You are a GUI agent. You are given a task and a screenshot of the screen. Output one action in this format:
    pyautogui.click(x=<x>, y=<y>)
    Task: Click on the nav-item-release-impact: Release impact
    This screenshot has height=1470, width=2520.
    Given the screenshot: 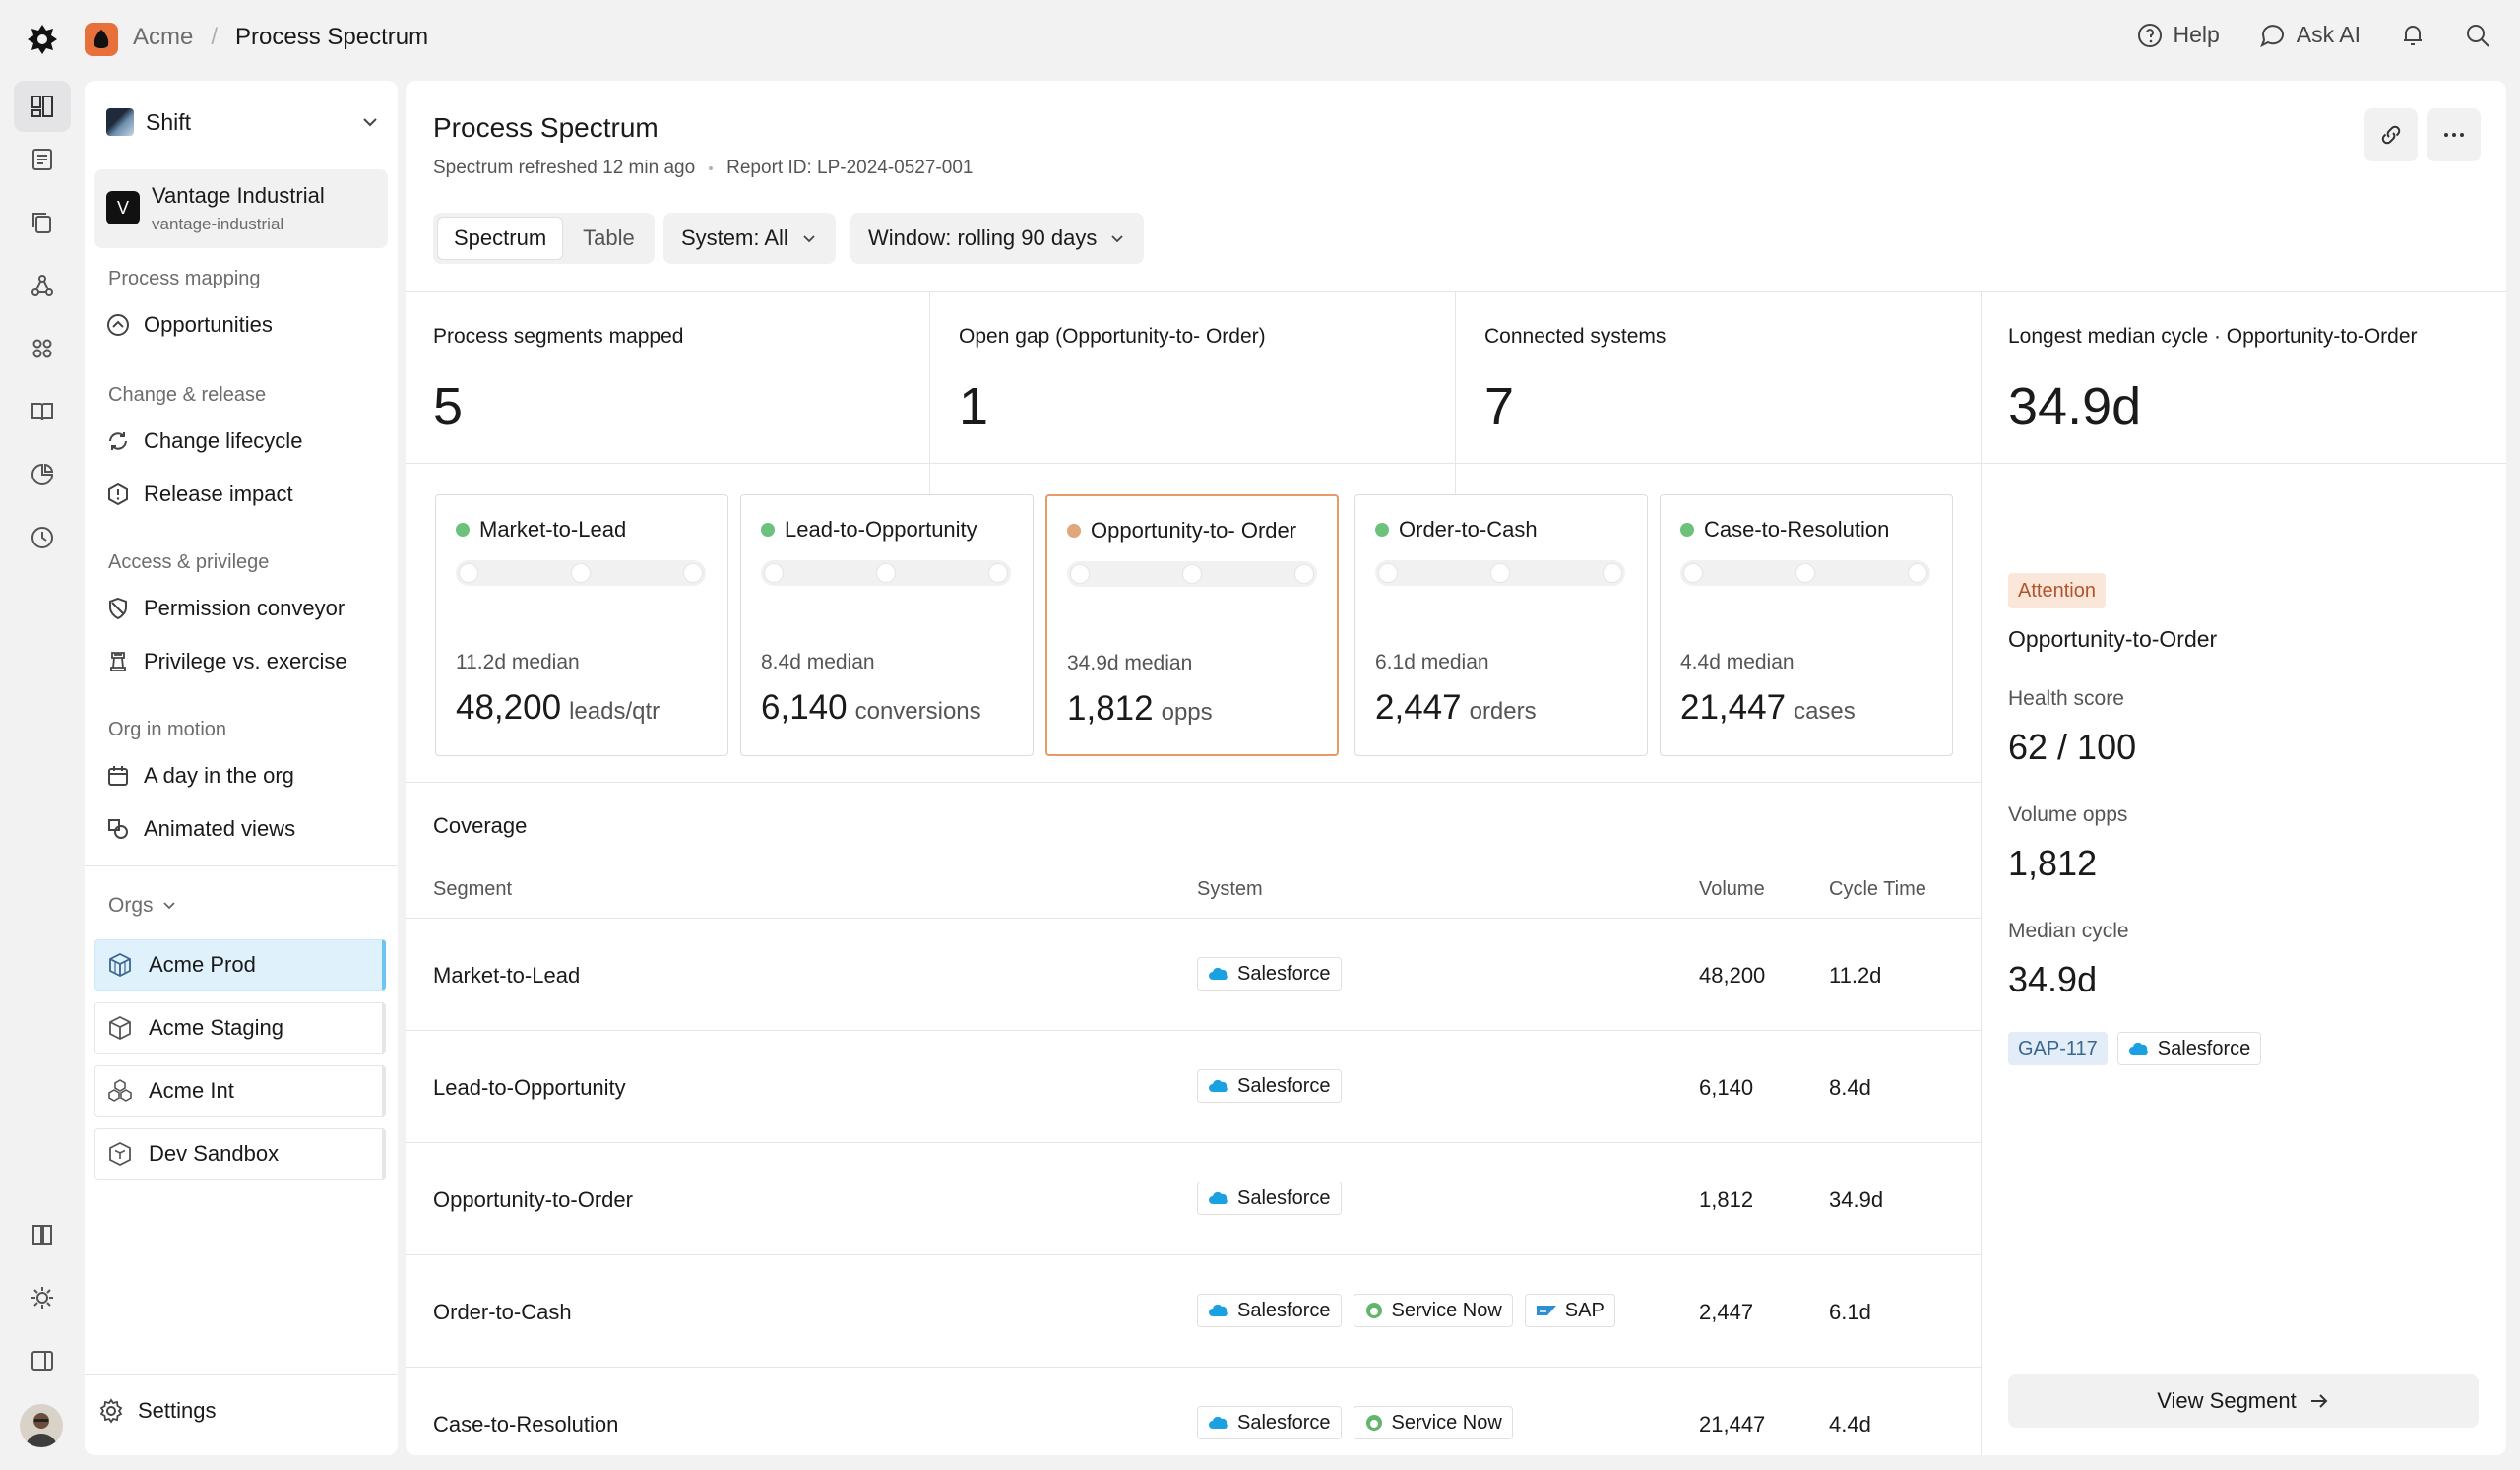 What is the action you would take?
    pyautogui.click(x=199, y=494)
    